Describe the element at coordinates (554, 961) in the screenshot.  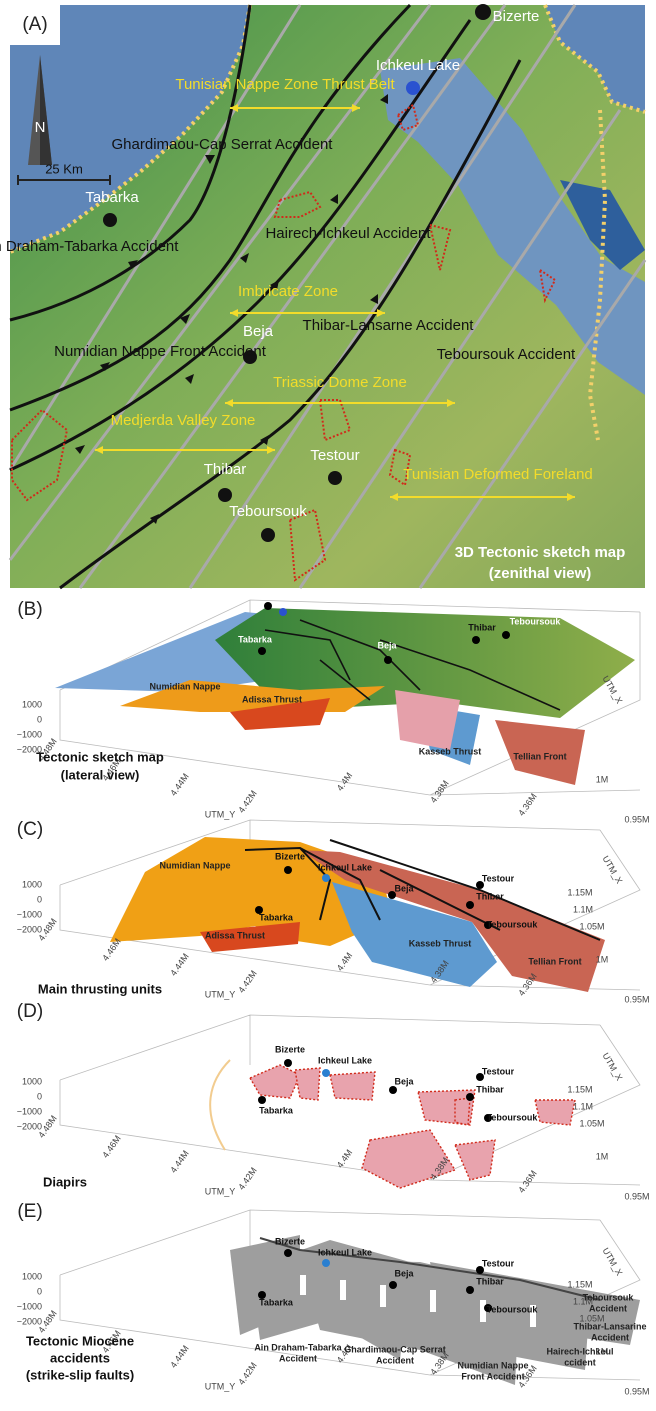
I see `unit-label: Tellian Front` at that location.